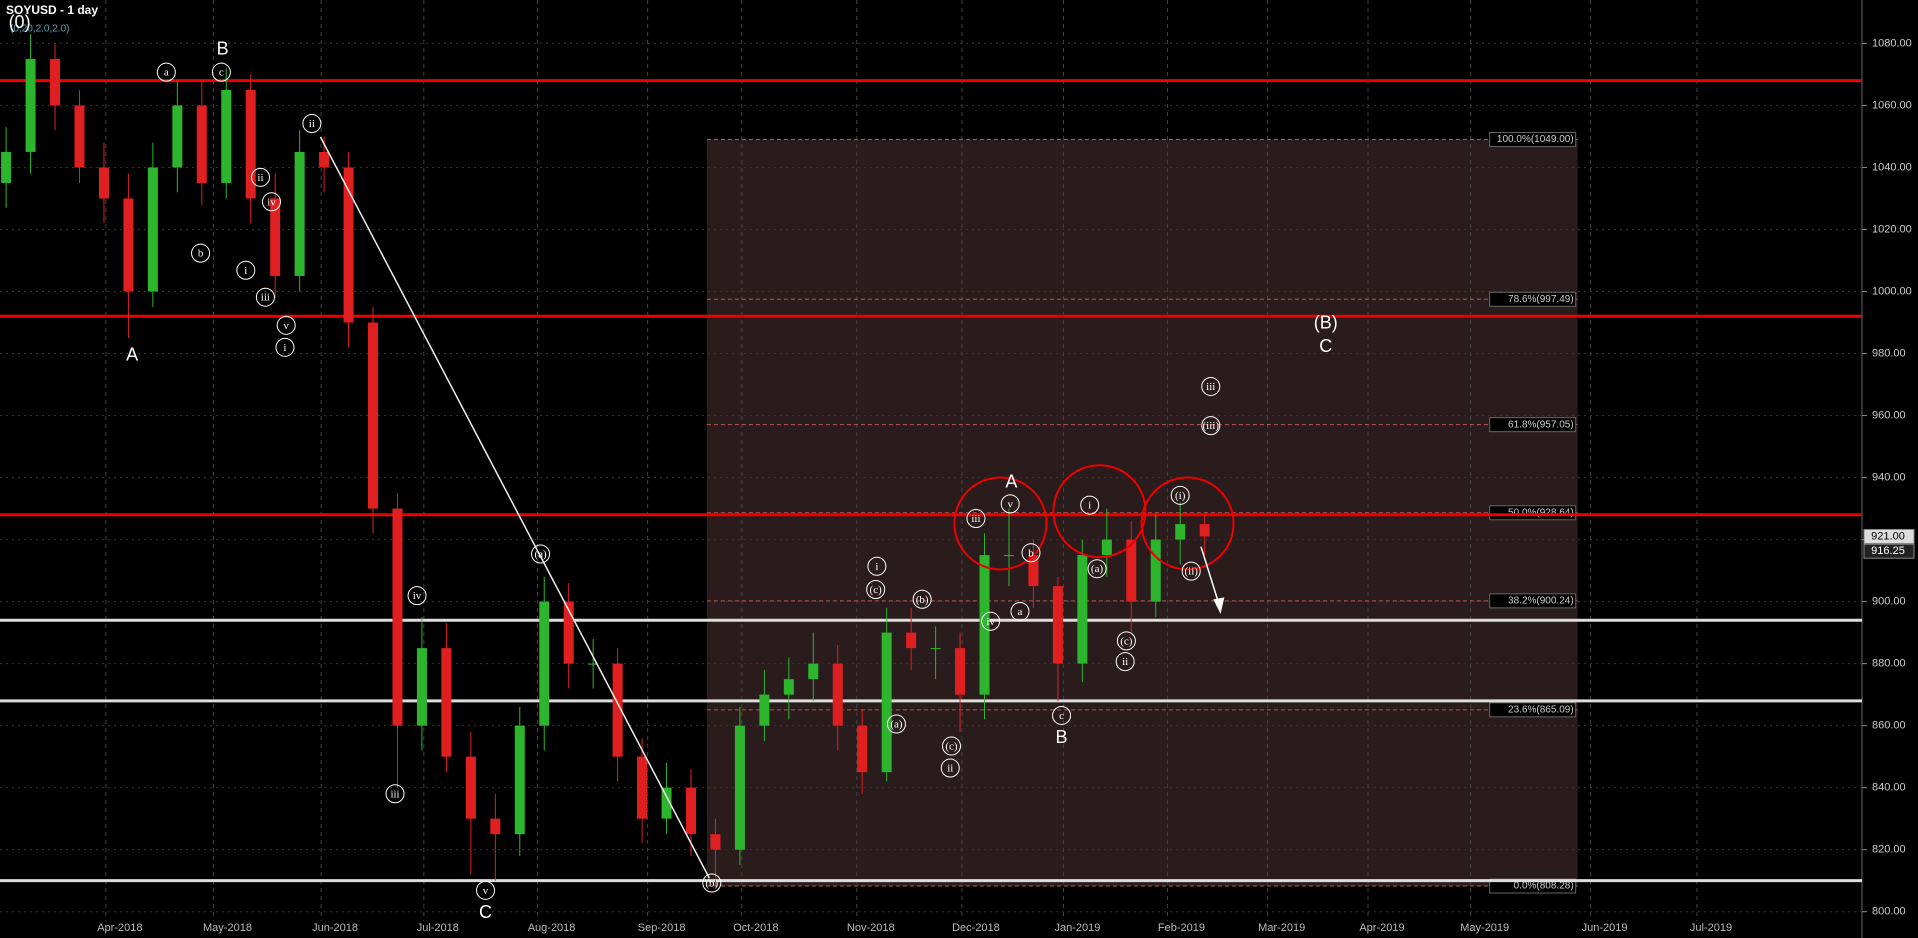  I want to click on fib-label: 38.2%(900.24), so click(1541, 600).